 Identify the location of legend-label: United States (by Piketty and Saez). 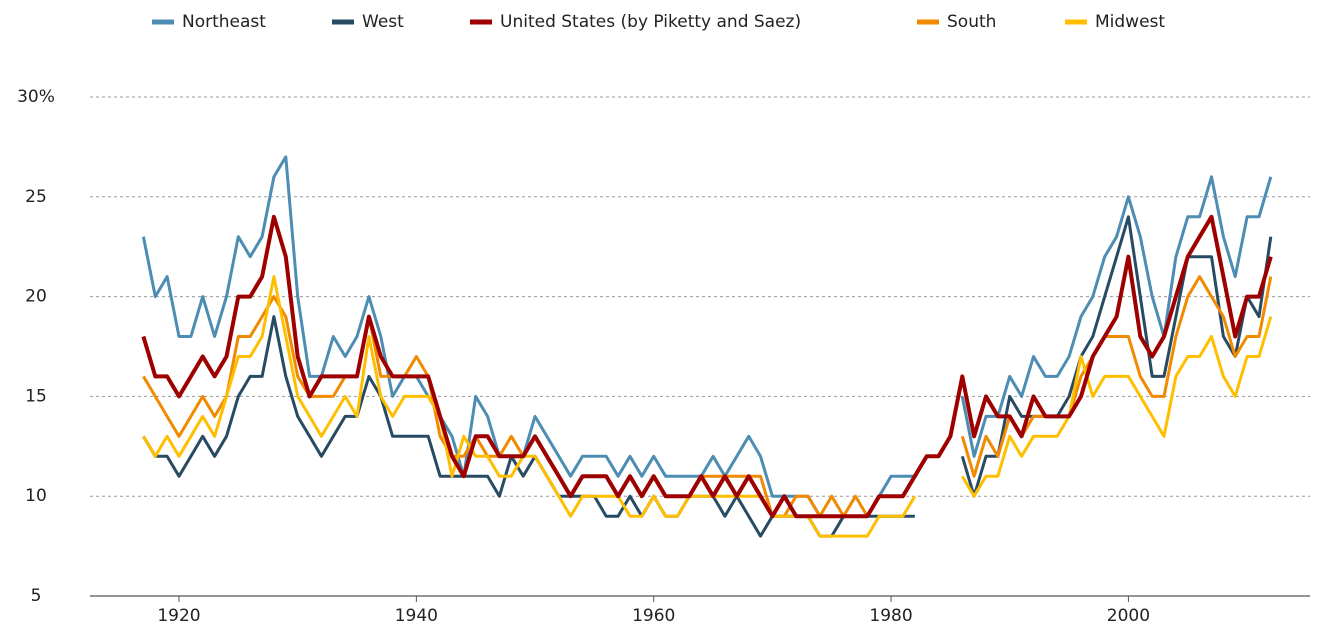
(650, 22).